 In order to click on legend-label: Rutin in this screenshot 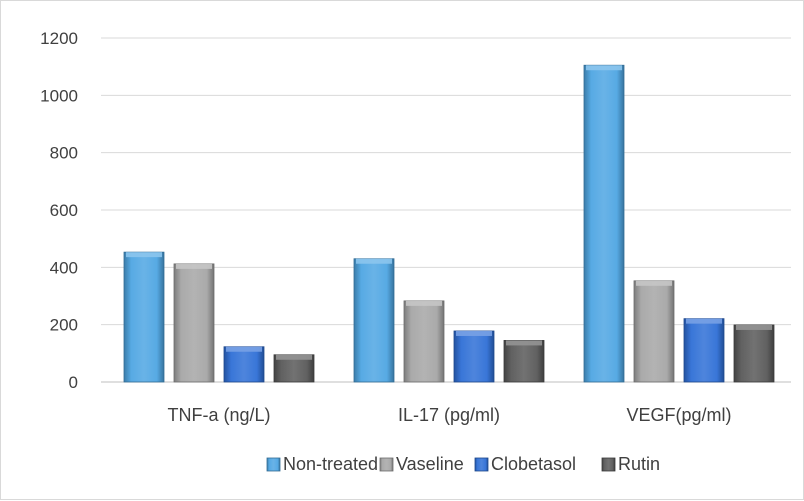, I will do `click(639, 464)`.